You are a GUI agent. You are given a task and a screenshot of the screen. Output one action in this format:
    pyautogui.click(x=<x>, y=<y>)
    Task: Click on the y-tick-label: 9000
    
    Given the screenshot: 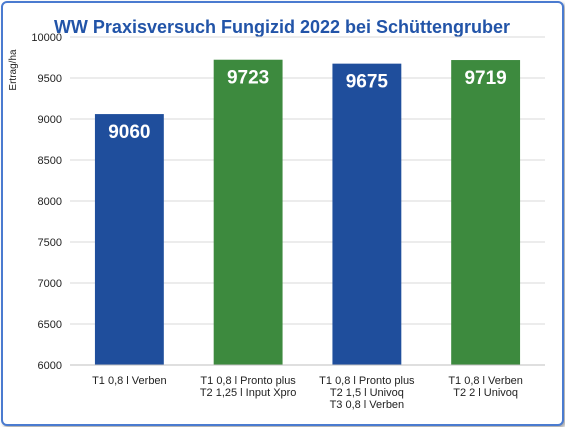 What is the action you would take?
    pyautogui.click(x=50, y=120)
    